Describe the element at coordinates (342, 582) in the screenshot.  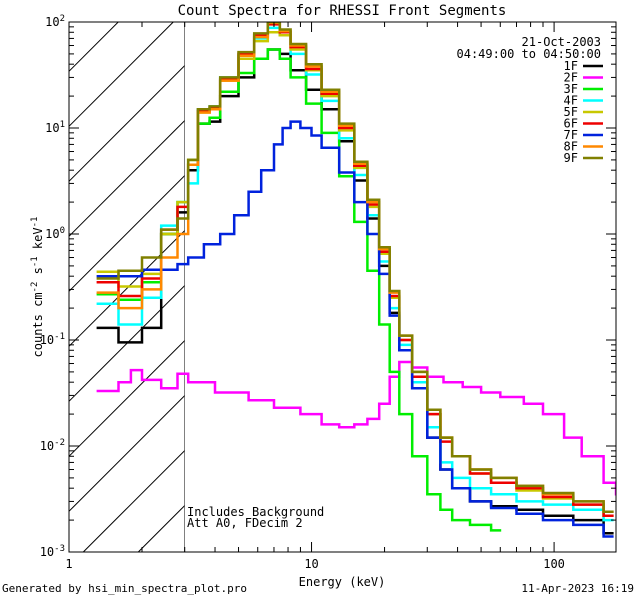
I see `x-axis-label: Energy (keV)` at that location.